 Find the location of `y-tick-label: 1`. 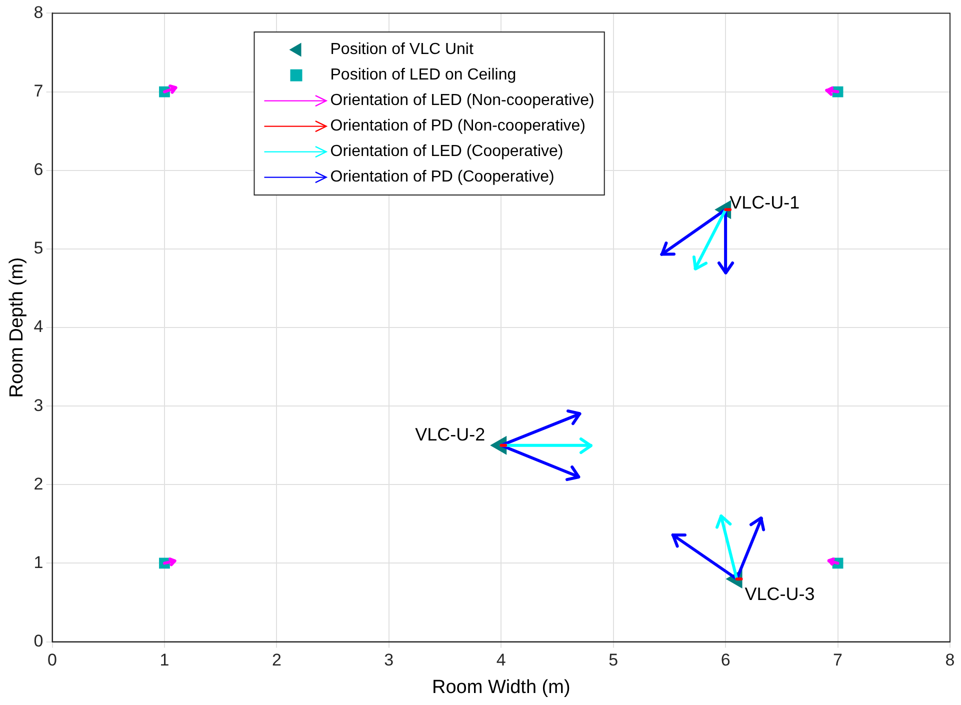

y-tick-label: 1 is located at coordinates (39, 562).